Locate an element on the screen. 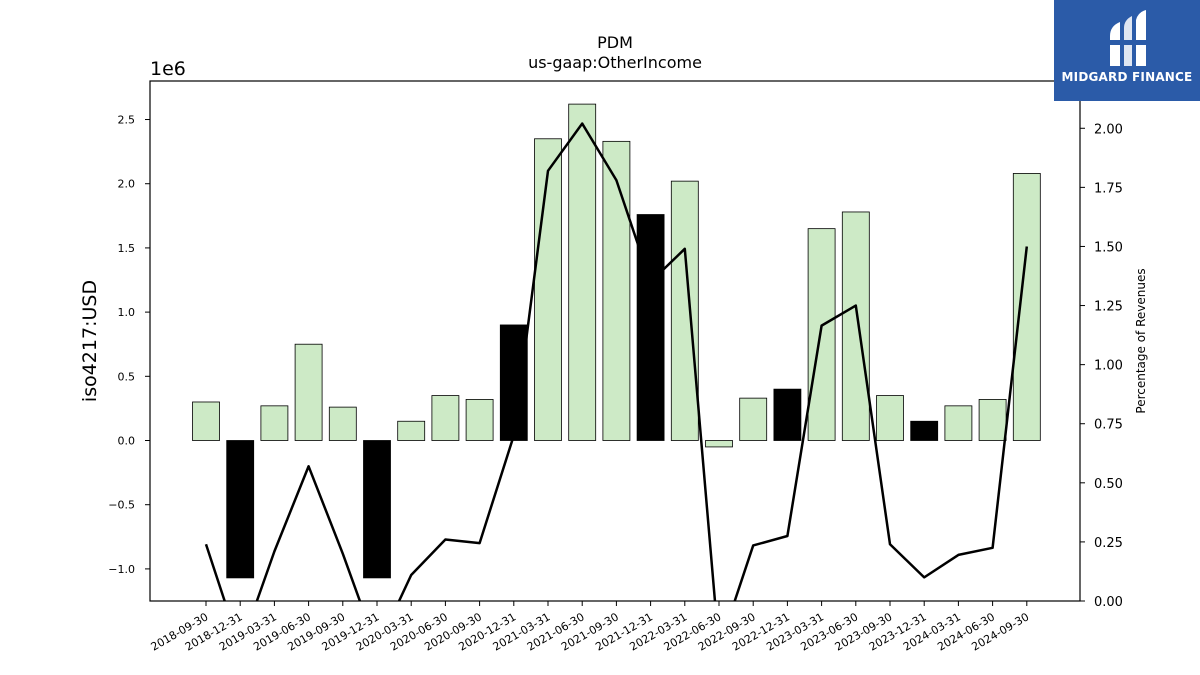 This screenshot has height=675, width=1200. y2-ticks: 0.00 0.25 0.50 0.75 1.00 1.25 1.50 1.75 2.00 is located at coordinates (1101, 366).